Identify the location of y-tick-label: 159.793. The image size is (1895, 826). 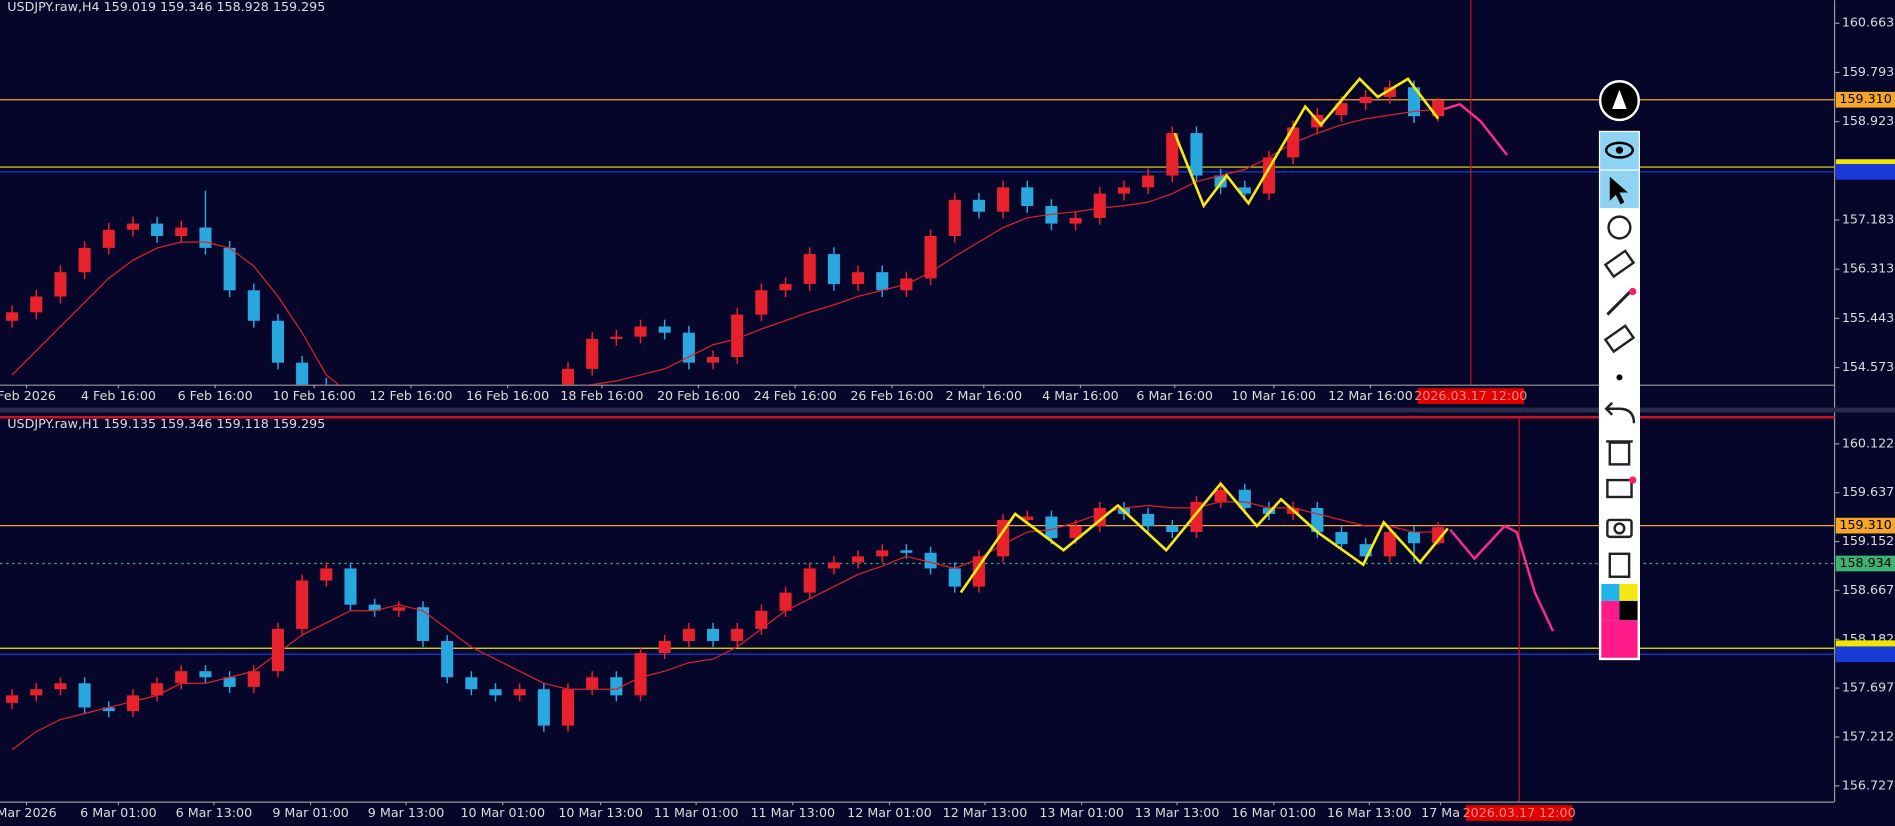
(1868, 71).